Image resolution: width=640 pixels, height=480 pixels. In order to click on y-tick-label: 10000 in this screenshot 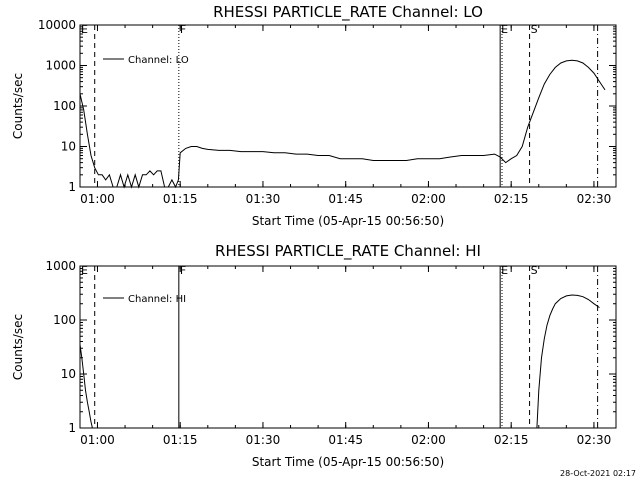, I will do `click(57, 25)`.